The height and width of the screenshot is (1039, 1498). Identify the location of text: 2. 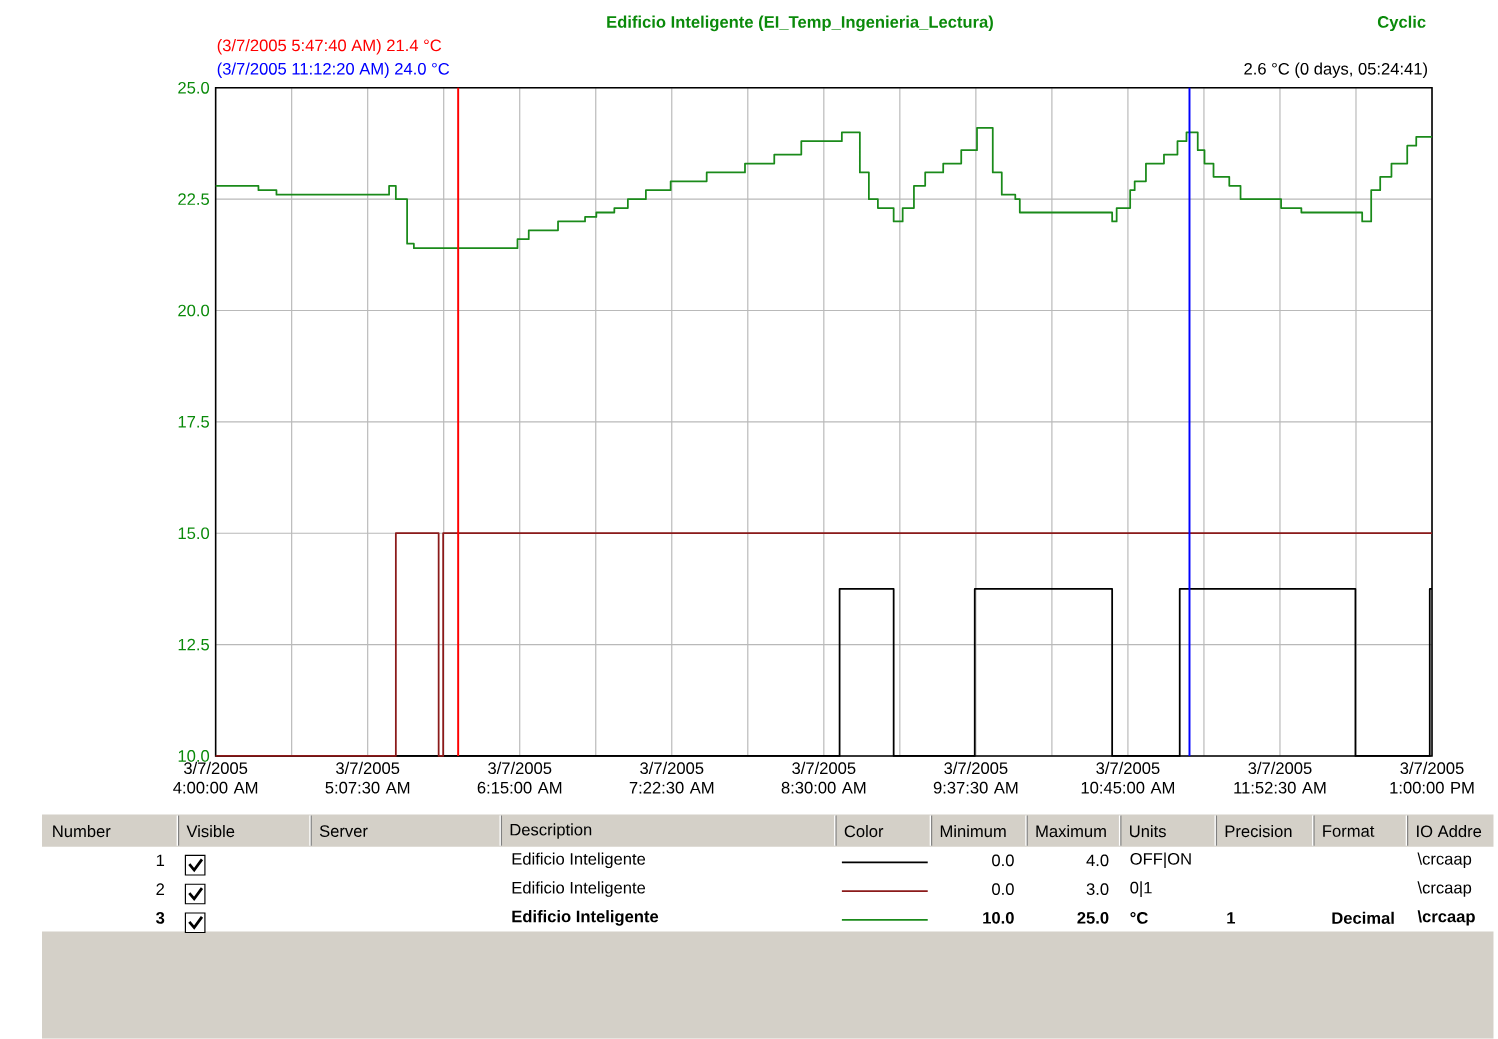
(160, 889).